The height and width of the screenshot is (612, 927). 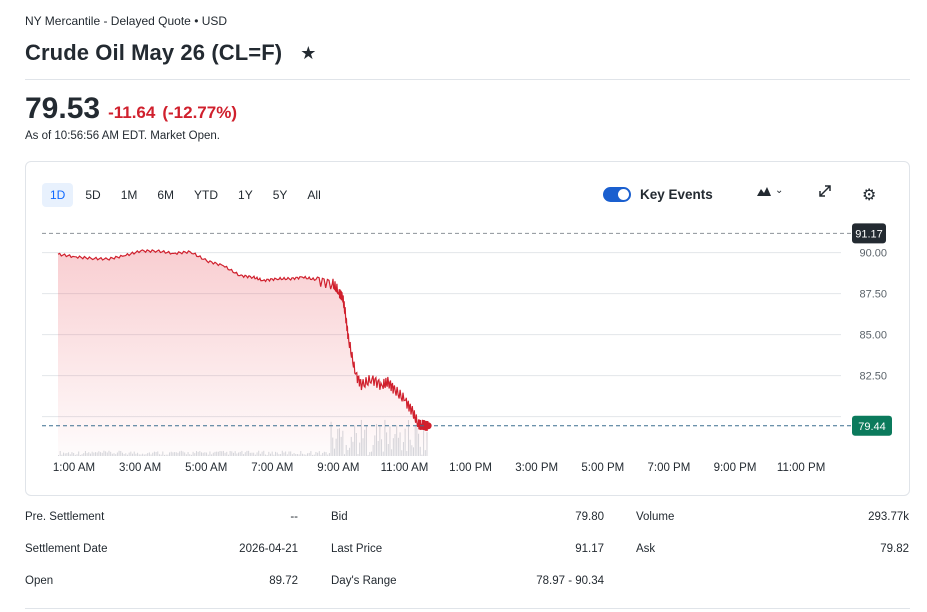 I want to click on range-tabs: 1D 5D 1M 6M YTD 1Y 5Y All, so click(x=185, y=195).